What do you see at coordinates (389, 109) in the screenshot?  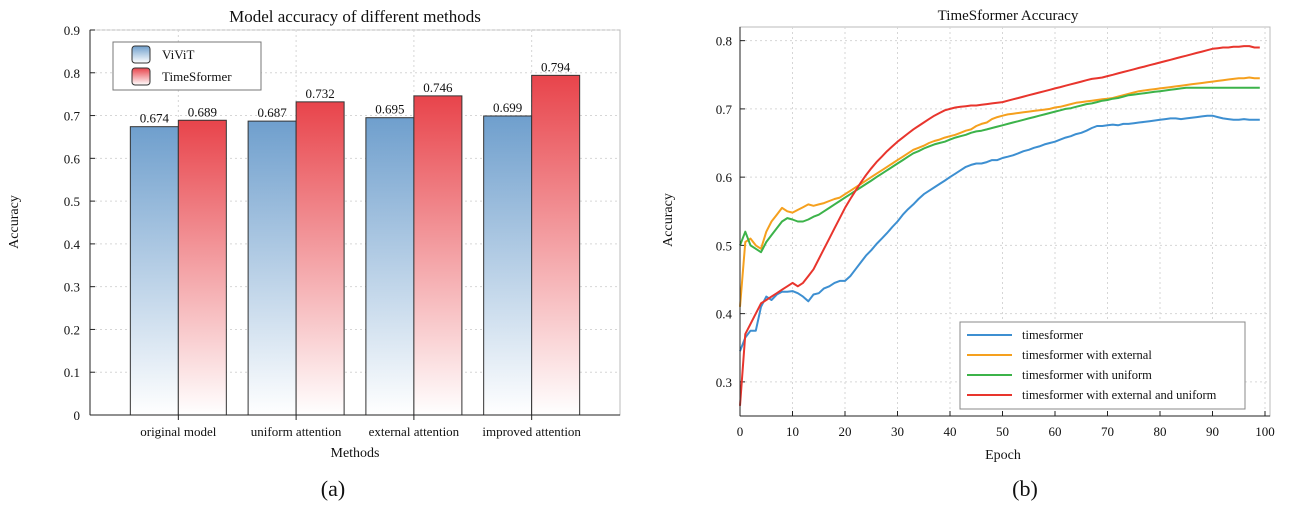 I see `bar-value-label: 0.695` at bounding box center [389, 109].